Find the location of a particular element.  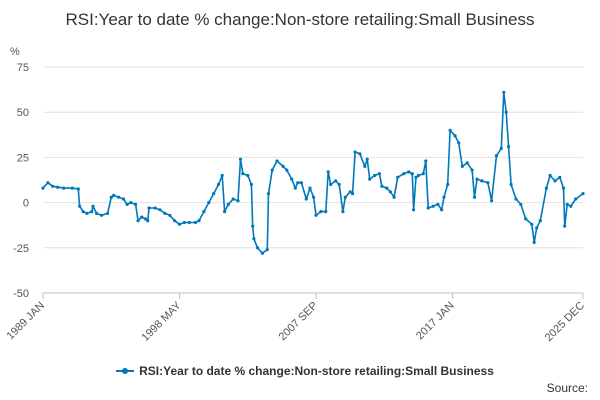

y-tick-label: 50 is located at coordinates (23, 113).